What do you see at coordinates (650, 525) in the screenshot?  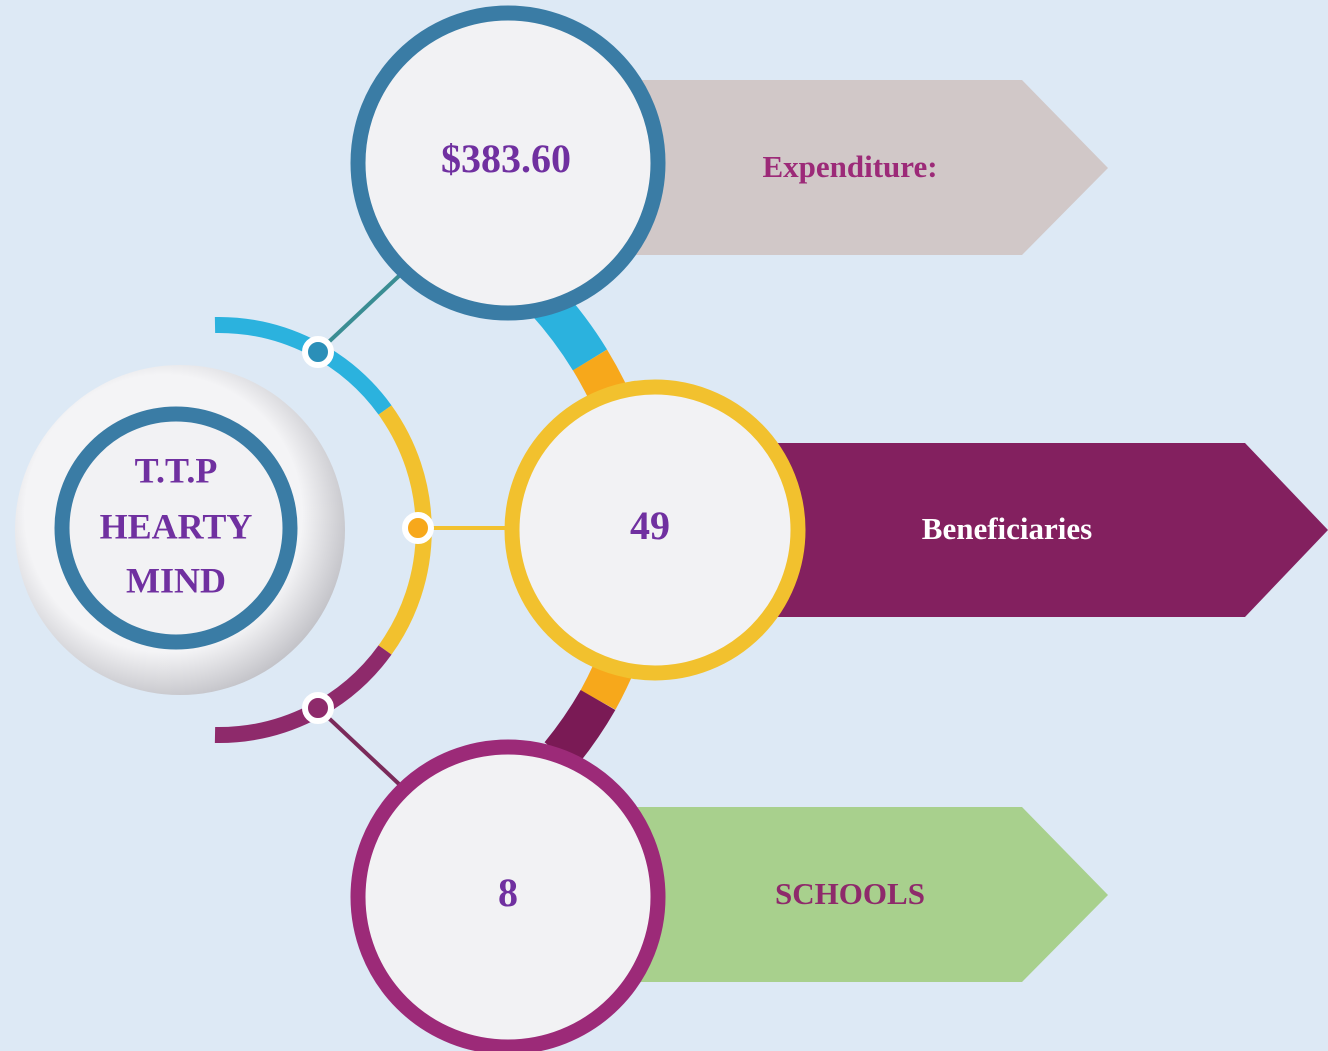 I see `item-value: 49` at bounding box center [650, 525].